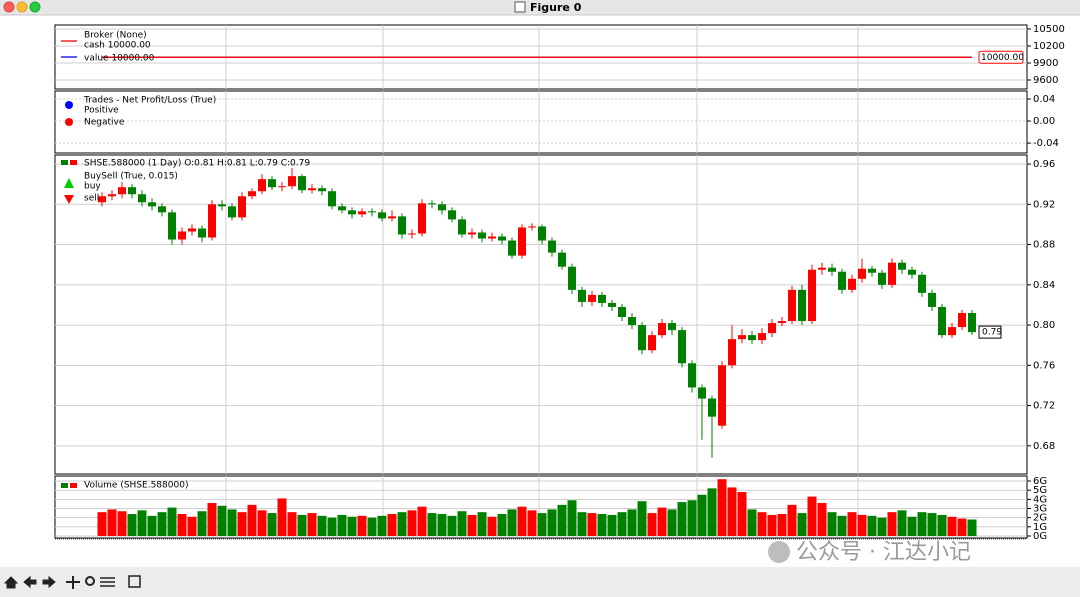 The image size is (1080, 597). What do you see at coordinates (1044, 245) in the screenshot?
I see `y-tick-label: 0.88` at bounding box center [1044, 245].